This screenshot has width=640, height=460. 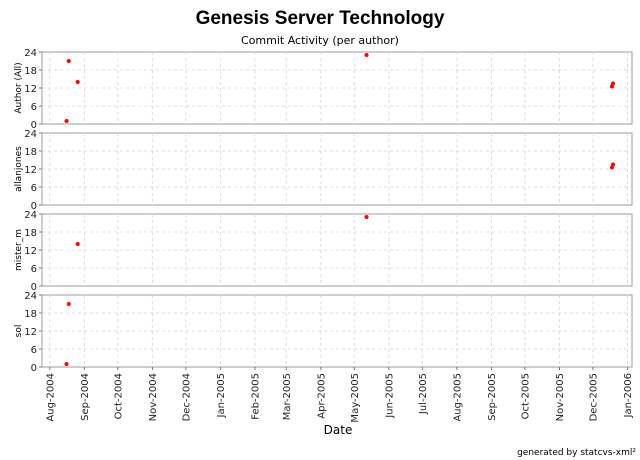 I want to click on footer-credit: generated by statcvs-xml², so click(x=576, y=453).